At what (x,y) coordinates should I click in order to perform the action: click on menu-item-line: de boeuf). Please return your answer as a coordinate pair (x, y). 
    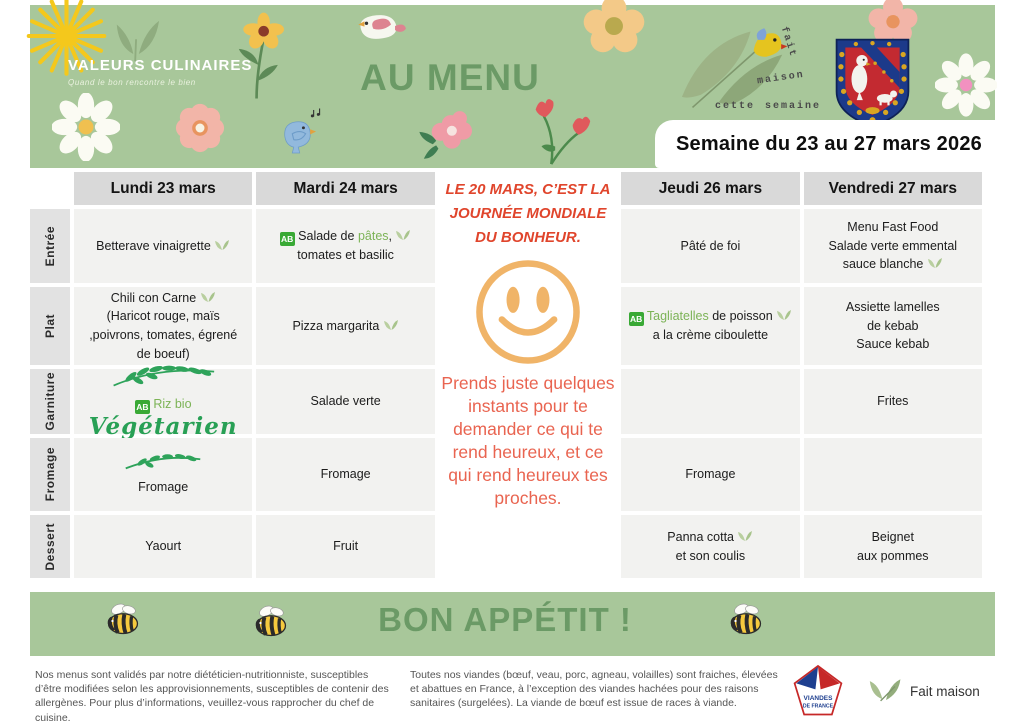
    Looking at the image, I should click on (163, 354).